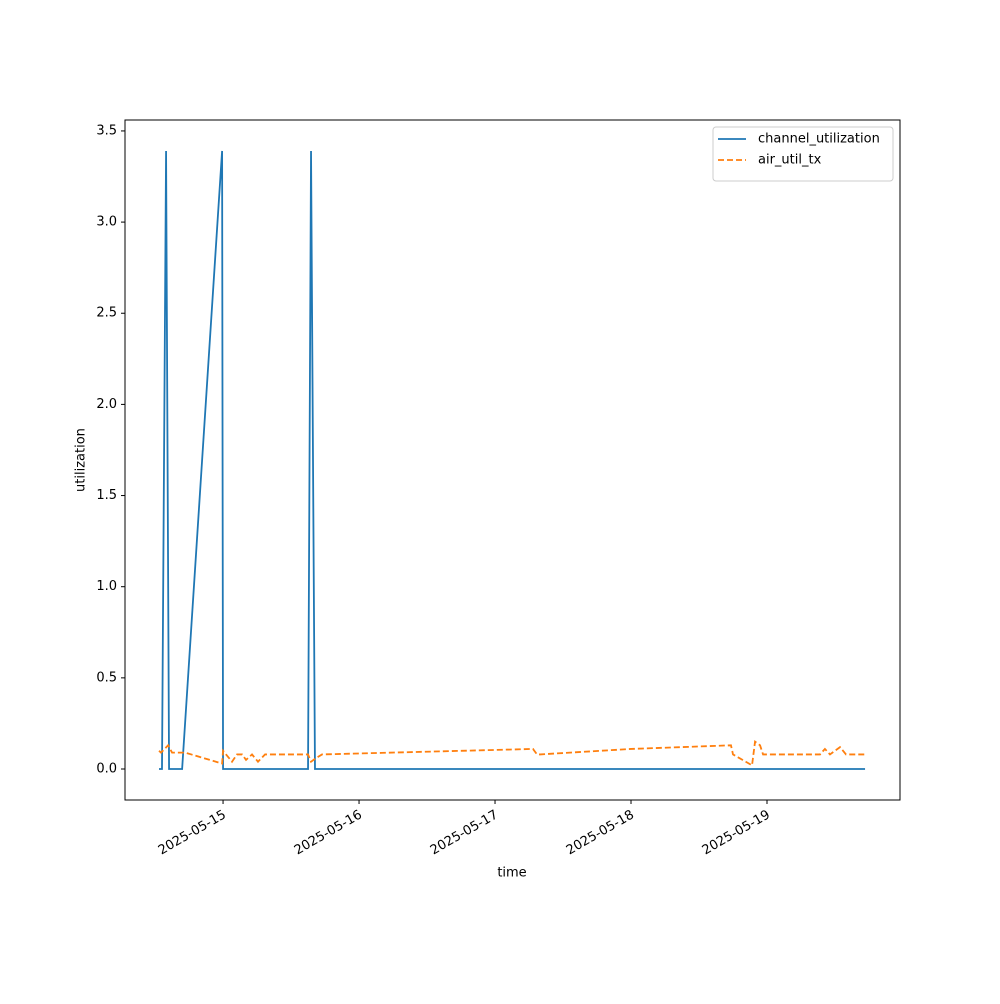 Image resolution: width=1000 pixels, height=1004 pixels. What do you see at coordinates (511, 873) in the screenshot?
I see `x-axis-label: time` at bounding box center [511, 873].